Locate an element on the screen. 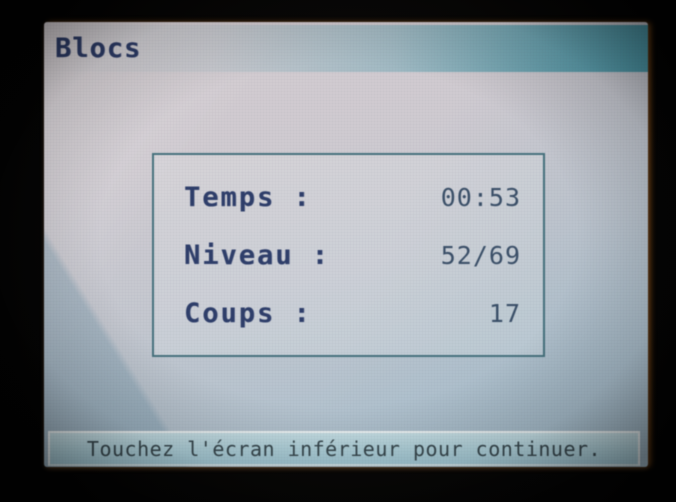  stat-row-moves: Coups : 17 is located at coordinates (352, 313).